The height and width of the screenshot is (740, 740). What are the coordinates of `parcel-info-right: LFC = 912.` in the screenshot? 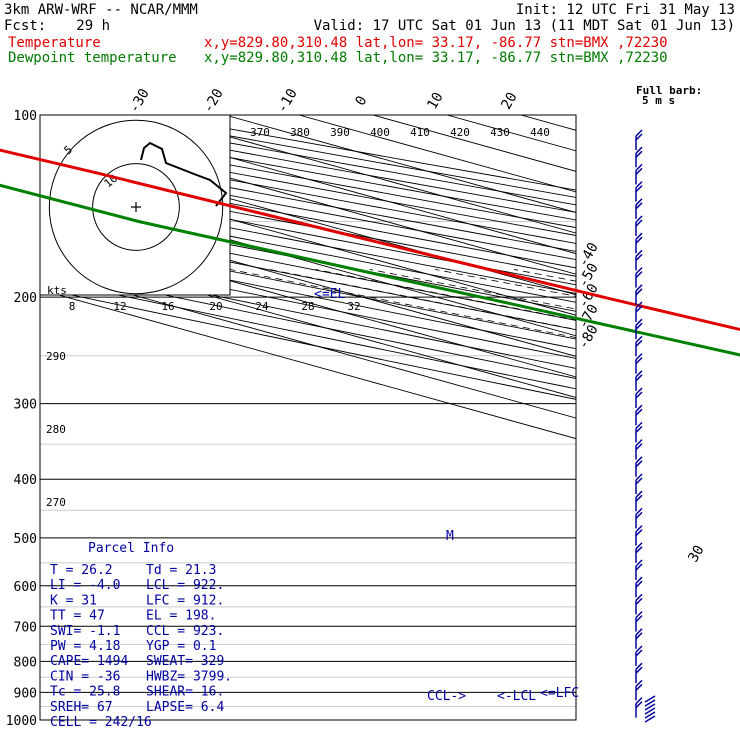 It's located at (185, 600).